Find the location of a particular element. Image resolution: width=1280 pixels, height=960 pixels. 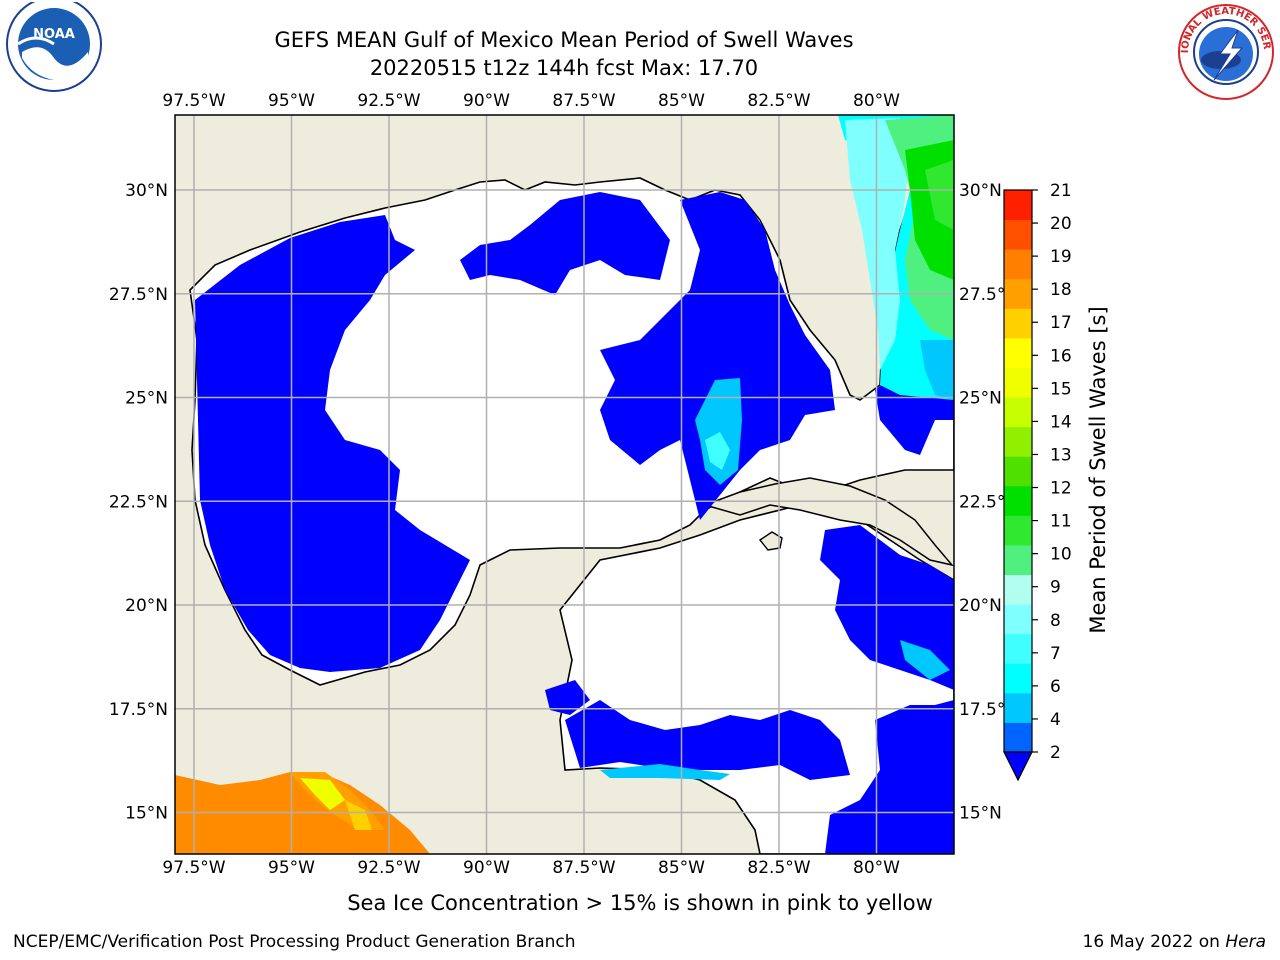

colorbar-frame is located at coordinates (1018, 471).